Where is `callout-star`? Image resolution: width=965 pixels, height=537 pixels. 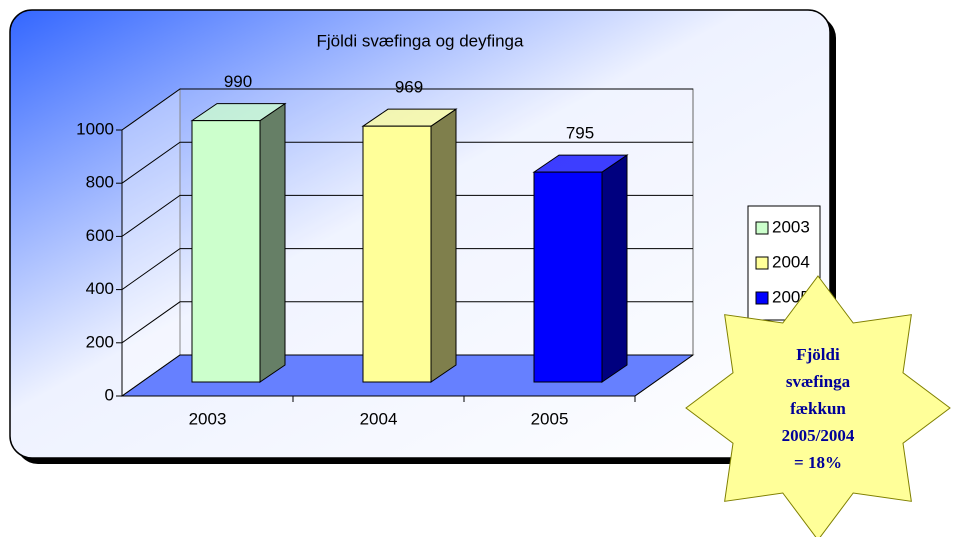 callout-star is located at coordinates (818, 406).